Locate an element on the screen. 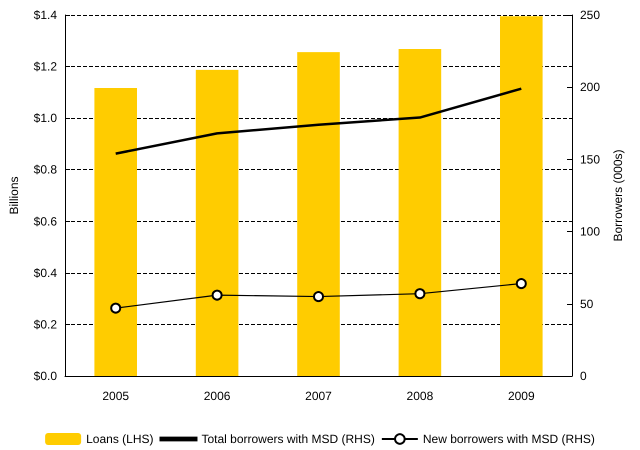 The width and height of the screenshot is (640, 450). y2-tick-label: 150 is located at coordinates (590, 159).